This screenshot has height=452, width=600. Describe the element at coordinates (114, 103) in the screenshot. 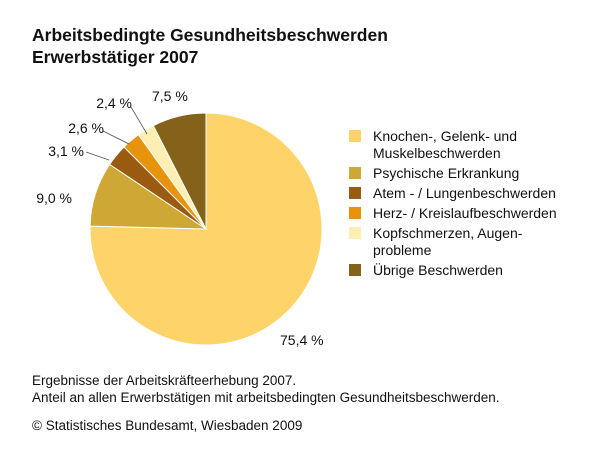

I see `slice-label-kopfschmerzen-augen: 2,4 %` at that location.